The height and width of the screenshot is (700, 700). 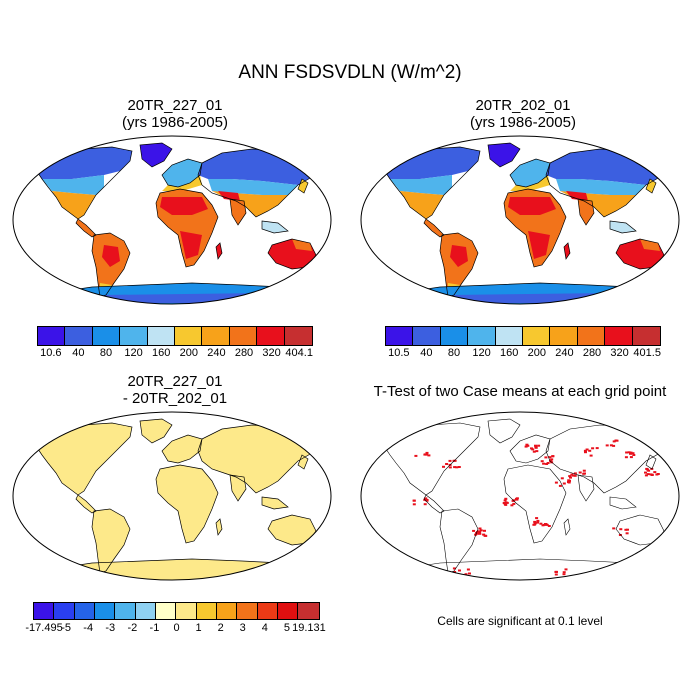 I want to click on colorbar-tick-label: 404.1, so click(x=299, y=353).